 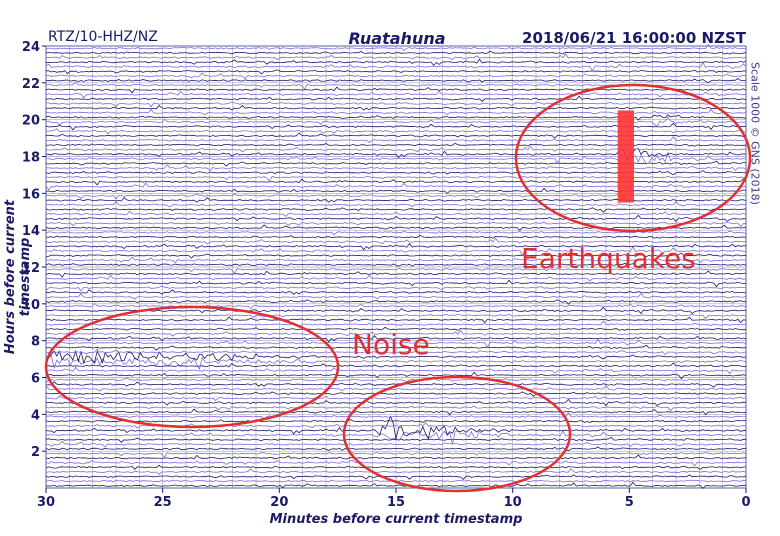 What do you see at coordinates (31, 305) in the screenshot?
I see `y-tick-label: 10` at bounding box center [31, 305].